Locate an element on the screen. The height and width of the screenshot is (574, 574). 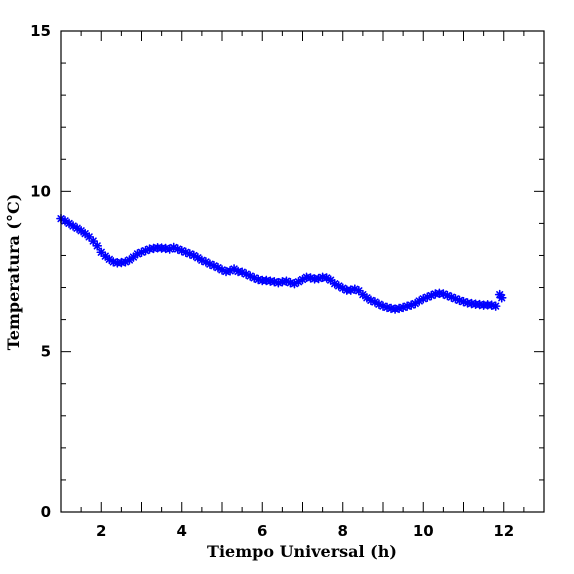
x-tick-label: 12 is located at coordinates (503, 531).